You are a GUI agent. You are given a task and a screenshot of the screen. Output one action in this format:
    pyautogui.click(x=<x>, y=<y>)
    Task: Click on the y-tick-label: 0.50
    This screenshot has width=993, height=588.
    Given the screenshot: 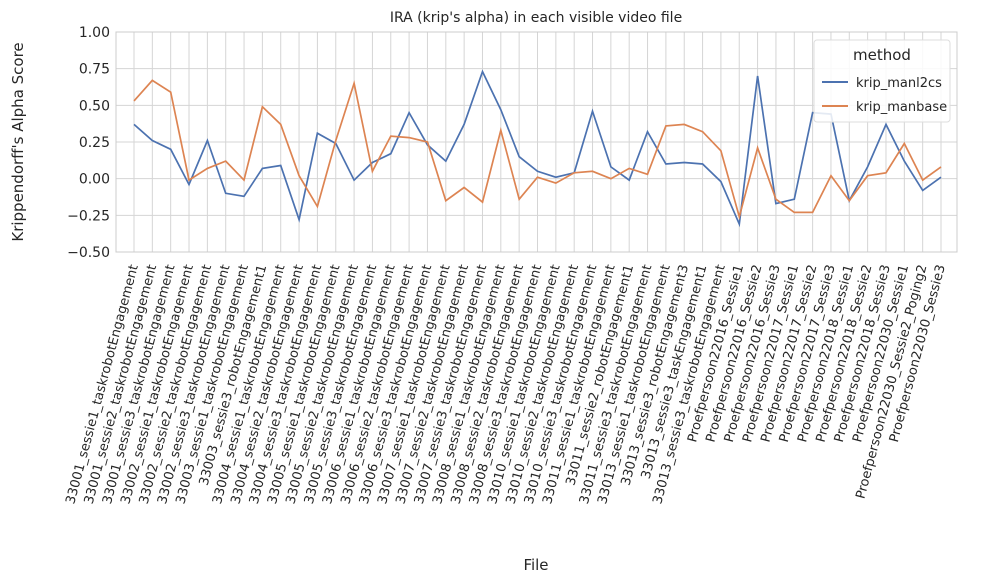 What is the action you would take?
    pyautogui.click(x=94, y=106)
    